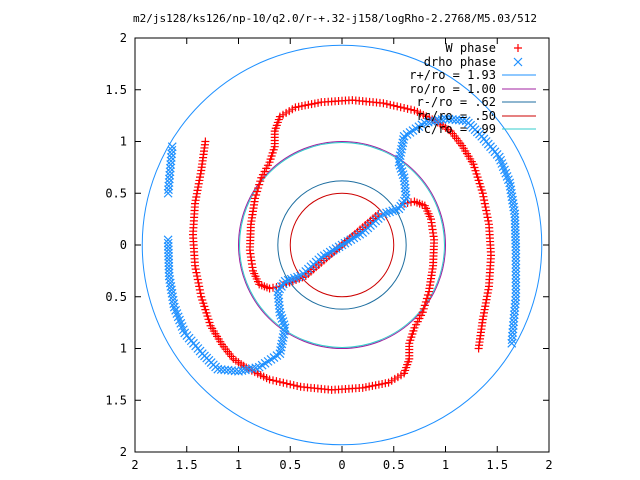  I want to click on y-tick-label-3: 0.5, so click(116, 297).